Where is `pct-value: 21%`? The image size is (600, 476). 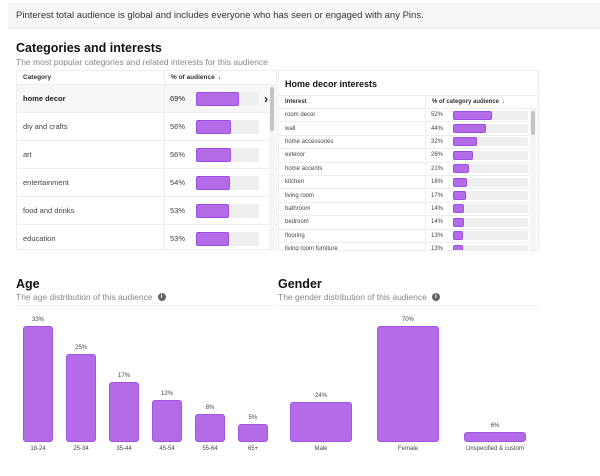 pct-value: 21% is located at coordinates (437, 168).